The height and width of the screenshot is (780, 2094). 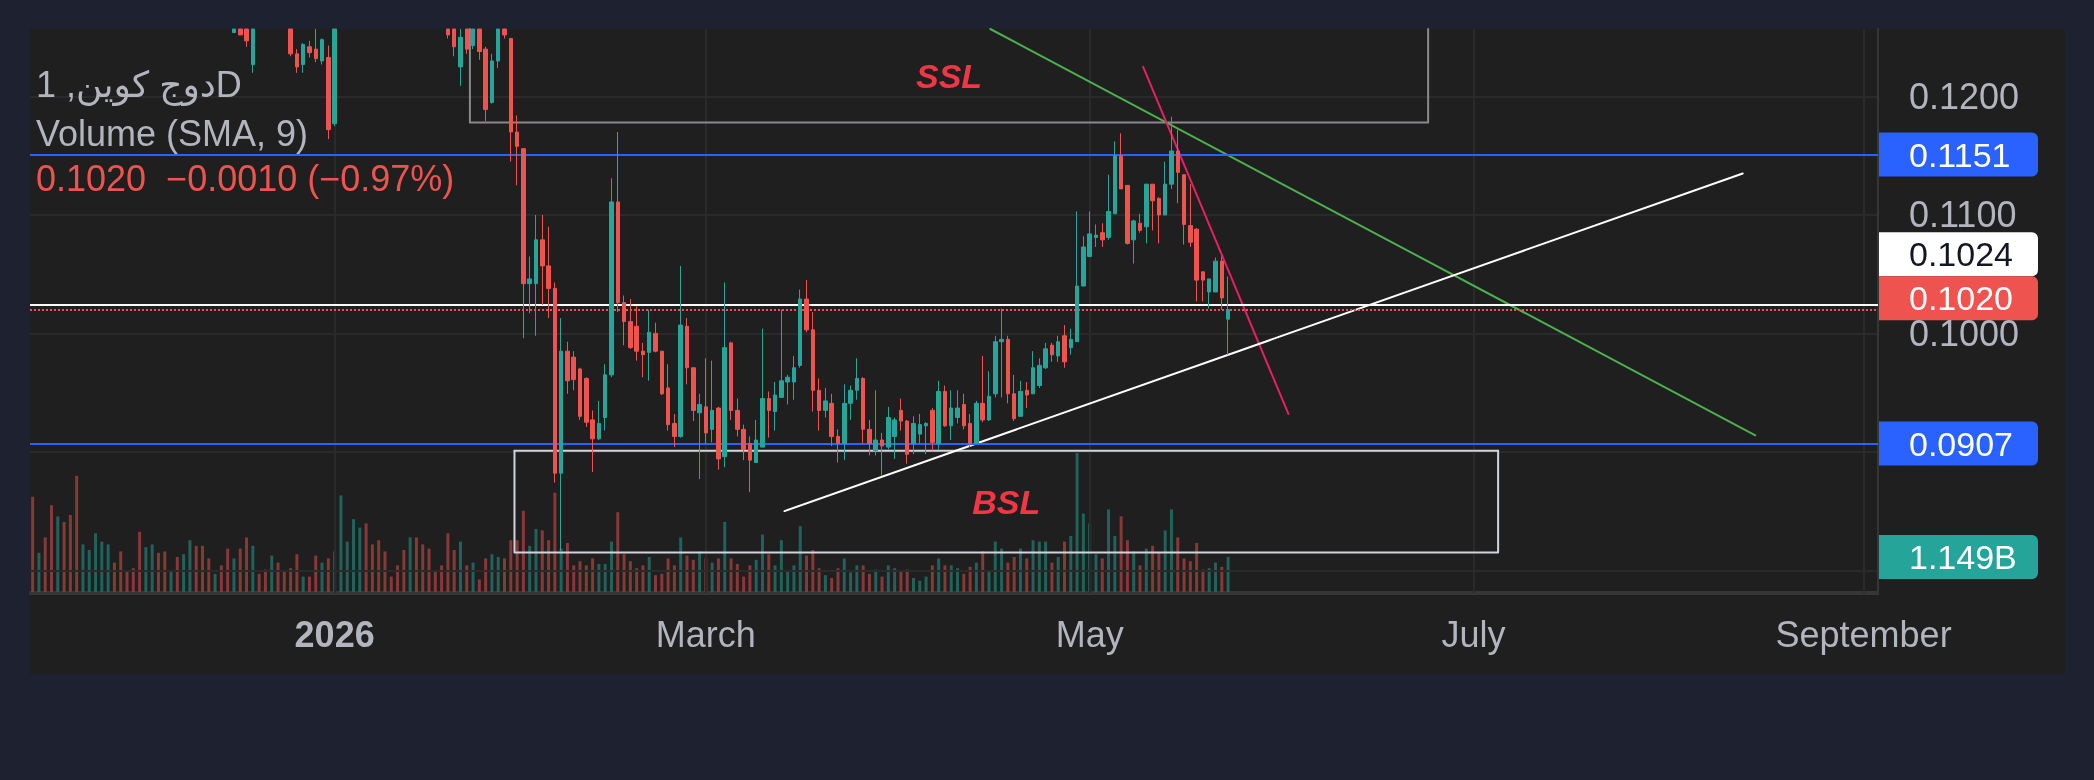 What do you see at coordinates (1089, 634) in the screenshot?
I see `x-tick-label: May` at bounding box center [1089, 634].